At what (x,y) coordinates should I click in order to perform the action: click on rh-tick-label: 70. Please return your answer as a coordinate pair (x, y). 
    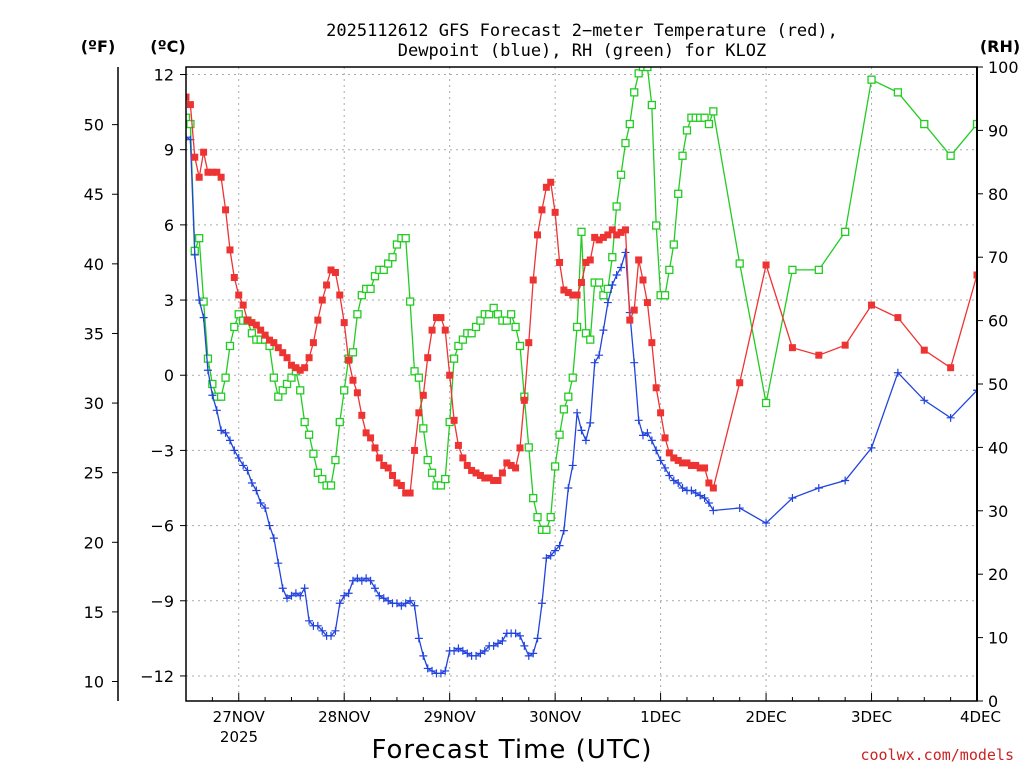
    Looking at the image, I should click on (998, 257).